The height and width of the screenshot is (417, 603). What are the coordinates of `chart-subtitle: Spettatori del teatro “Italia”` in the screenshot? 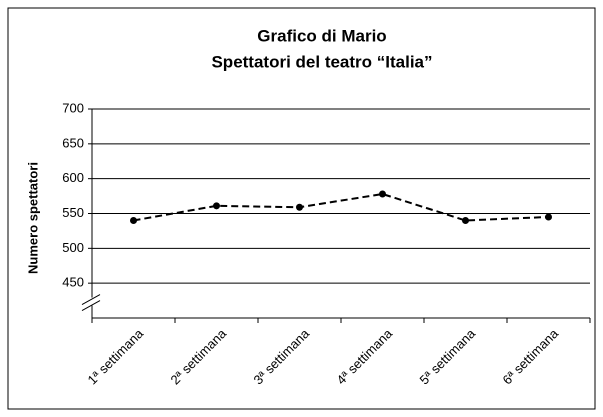 It's located at (321, 61).